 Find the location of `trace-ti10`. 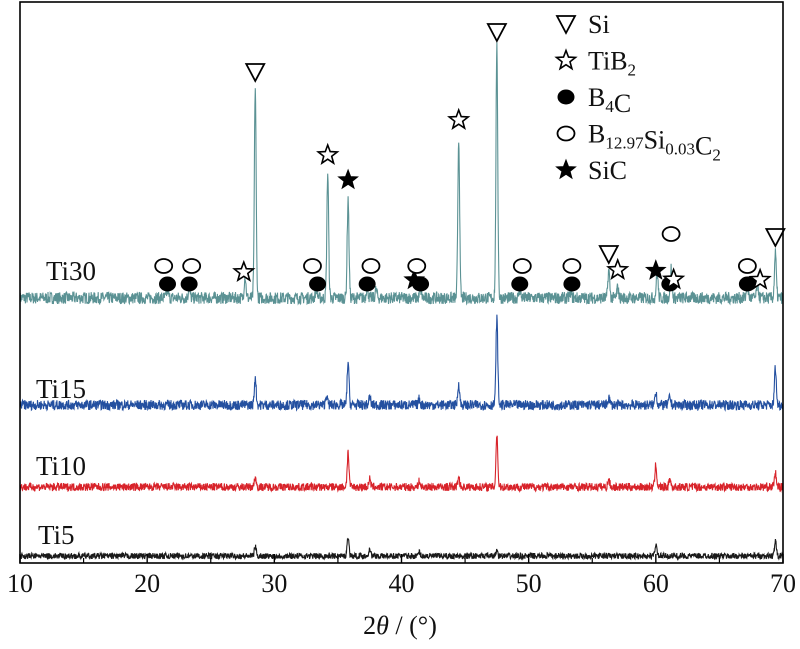

trace-ti10 is located at coordinates (401, 464).